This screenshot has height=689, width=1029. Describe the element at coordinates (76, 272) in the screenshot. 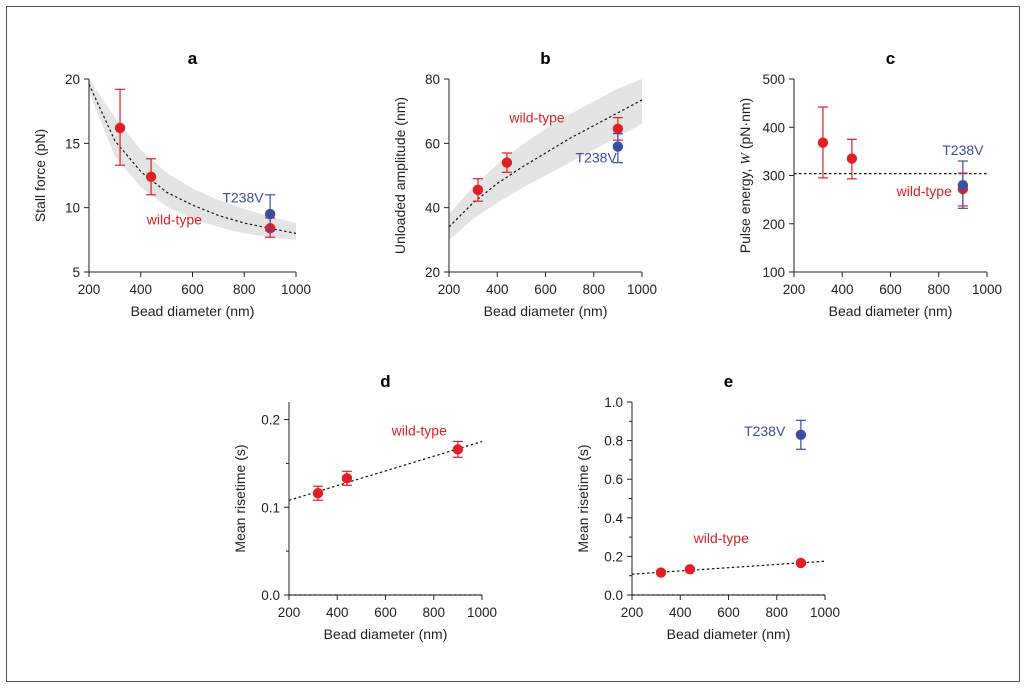

I see `y-tick-label-a: 5` at that location.